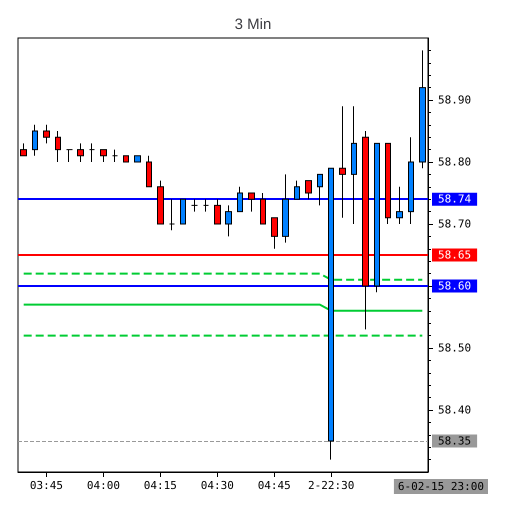  I want to click on y-tick-label: 58.70, so click(455, 224).